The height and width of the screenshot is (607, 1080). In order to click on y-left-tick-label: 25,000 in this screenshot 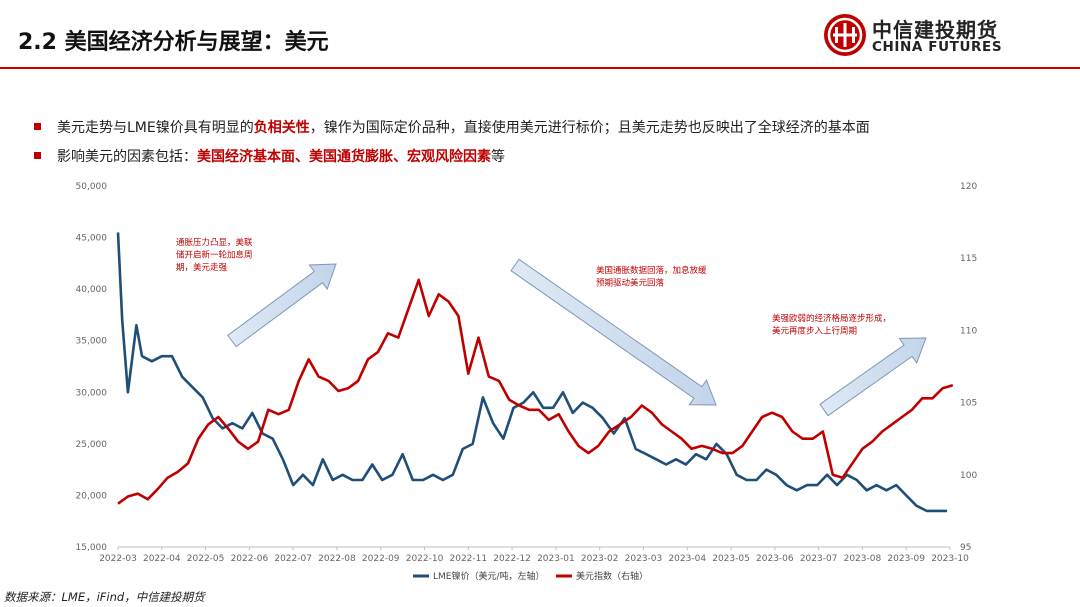, I will do `click(92, 445)`.